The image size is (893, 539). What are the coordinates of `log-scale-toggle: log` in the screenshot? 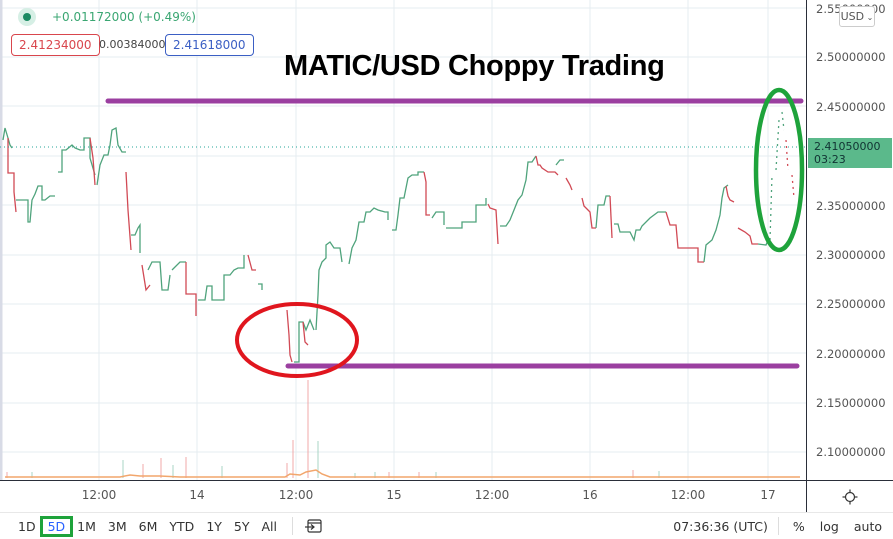 It's located at (829, 526).